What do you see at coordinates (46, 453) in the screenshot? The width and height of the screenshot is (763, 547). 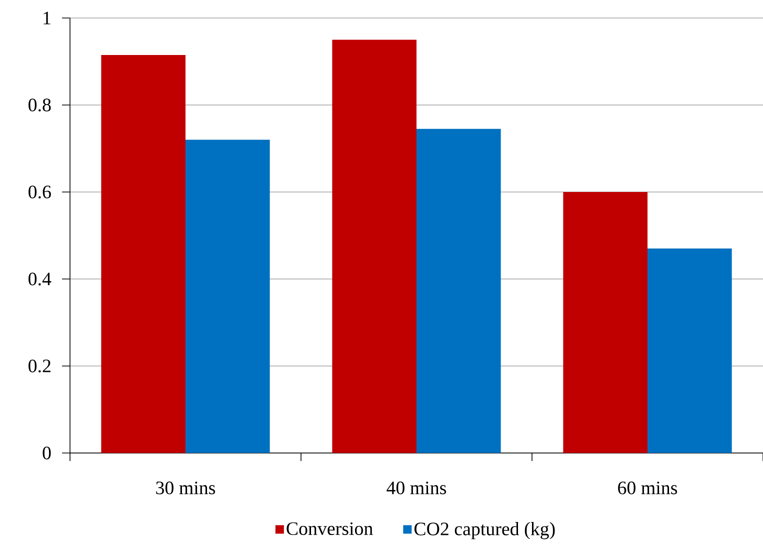 I see `y-tick-label: 0` at bounding box center [46, 453].